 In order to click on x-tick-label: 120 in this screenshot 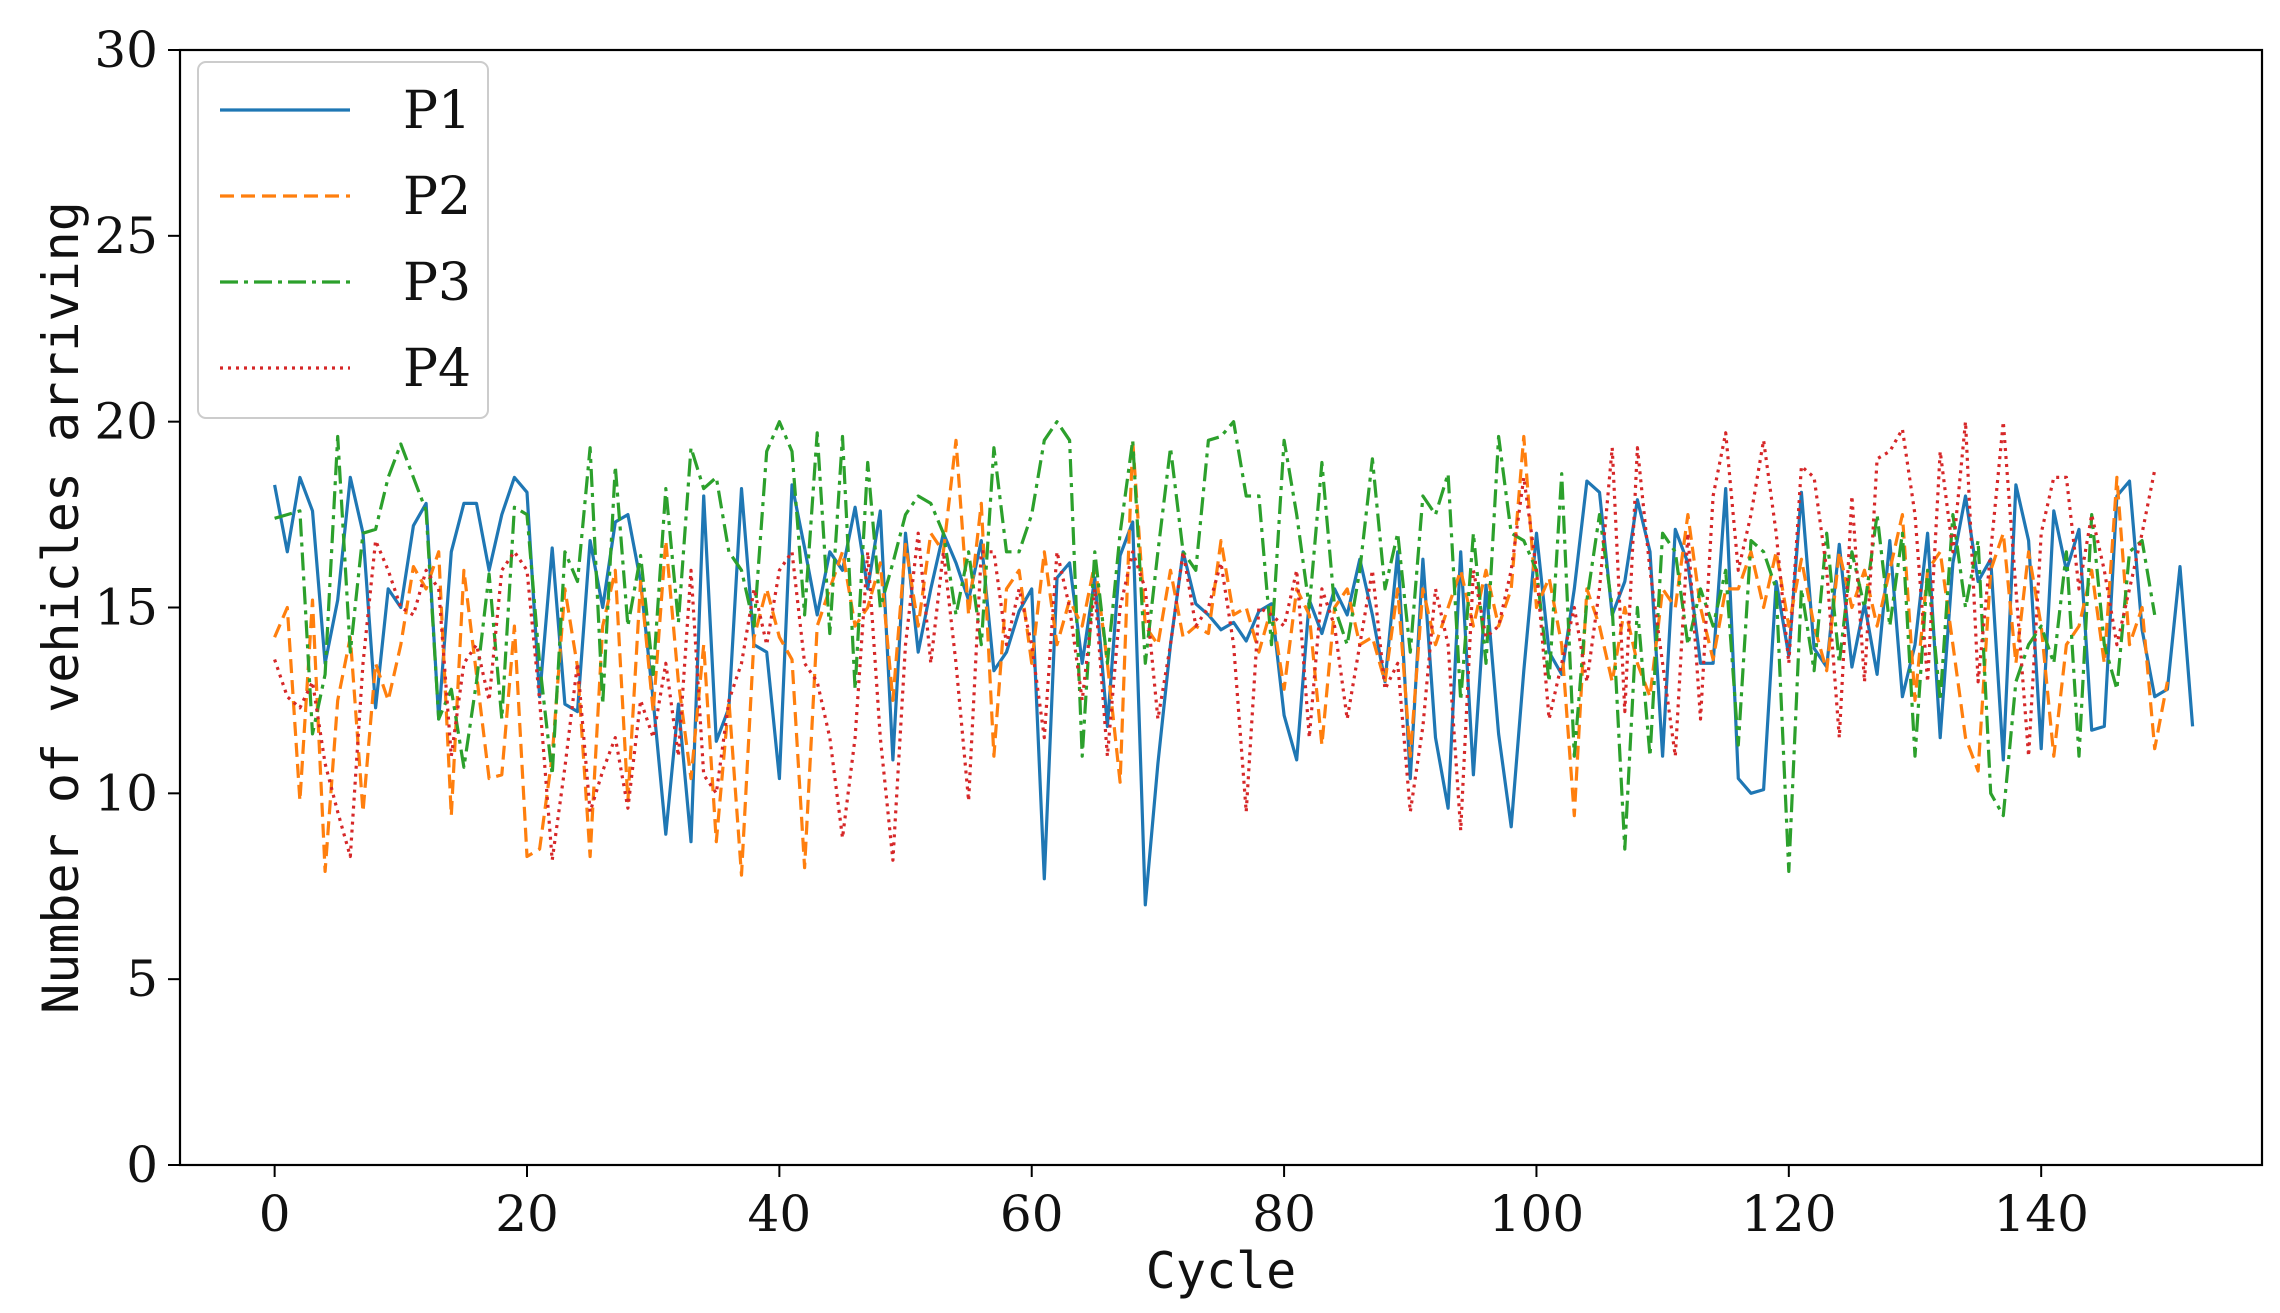, I will do `click(1788, 1214)`.